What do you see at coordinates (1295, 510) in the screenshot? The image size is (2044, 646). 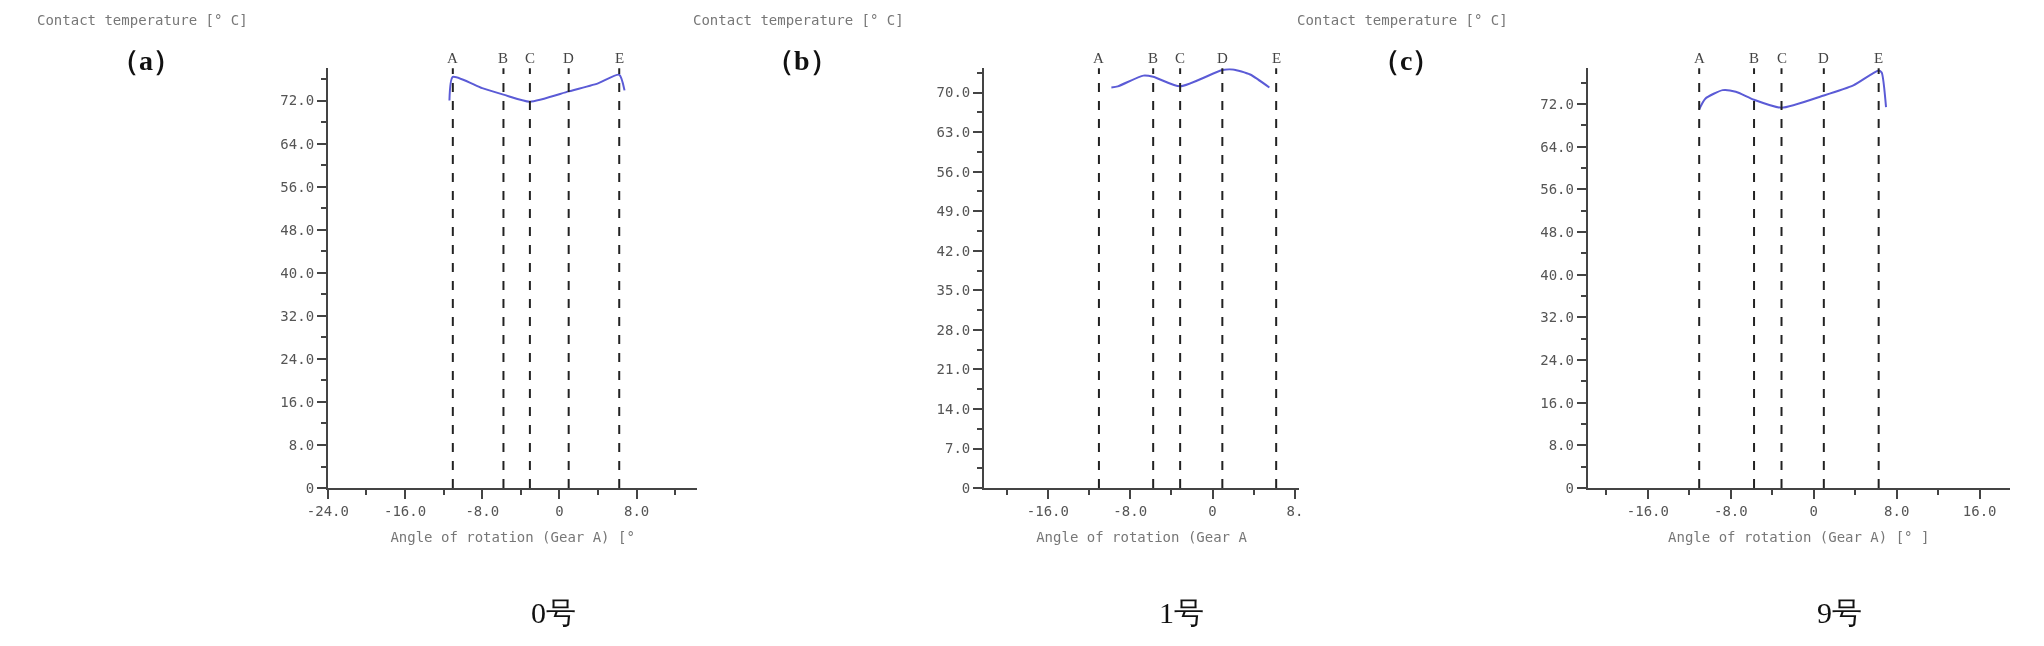 I see `x-tick-label: 8.` at bounding box center [1295, 510].